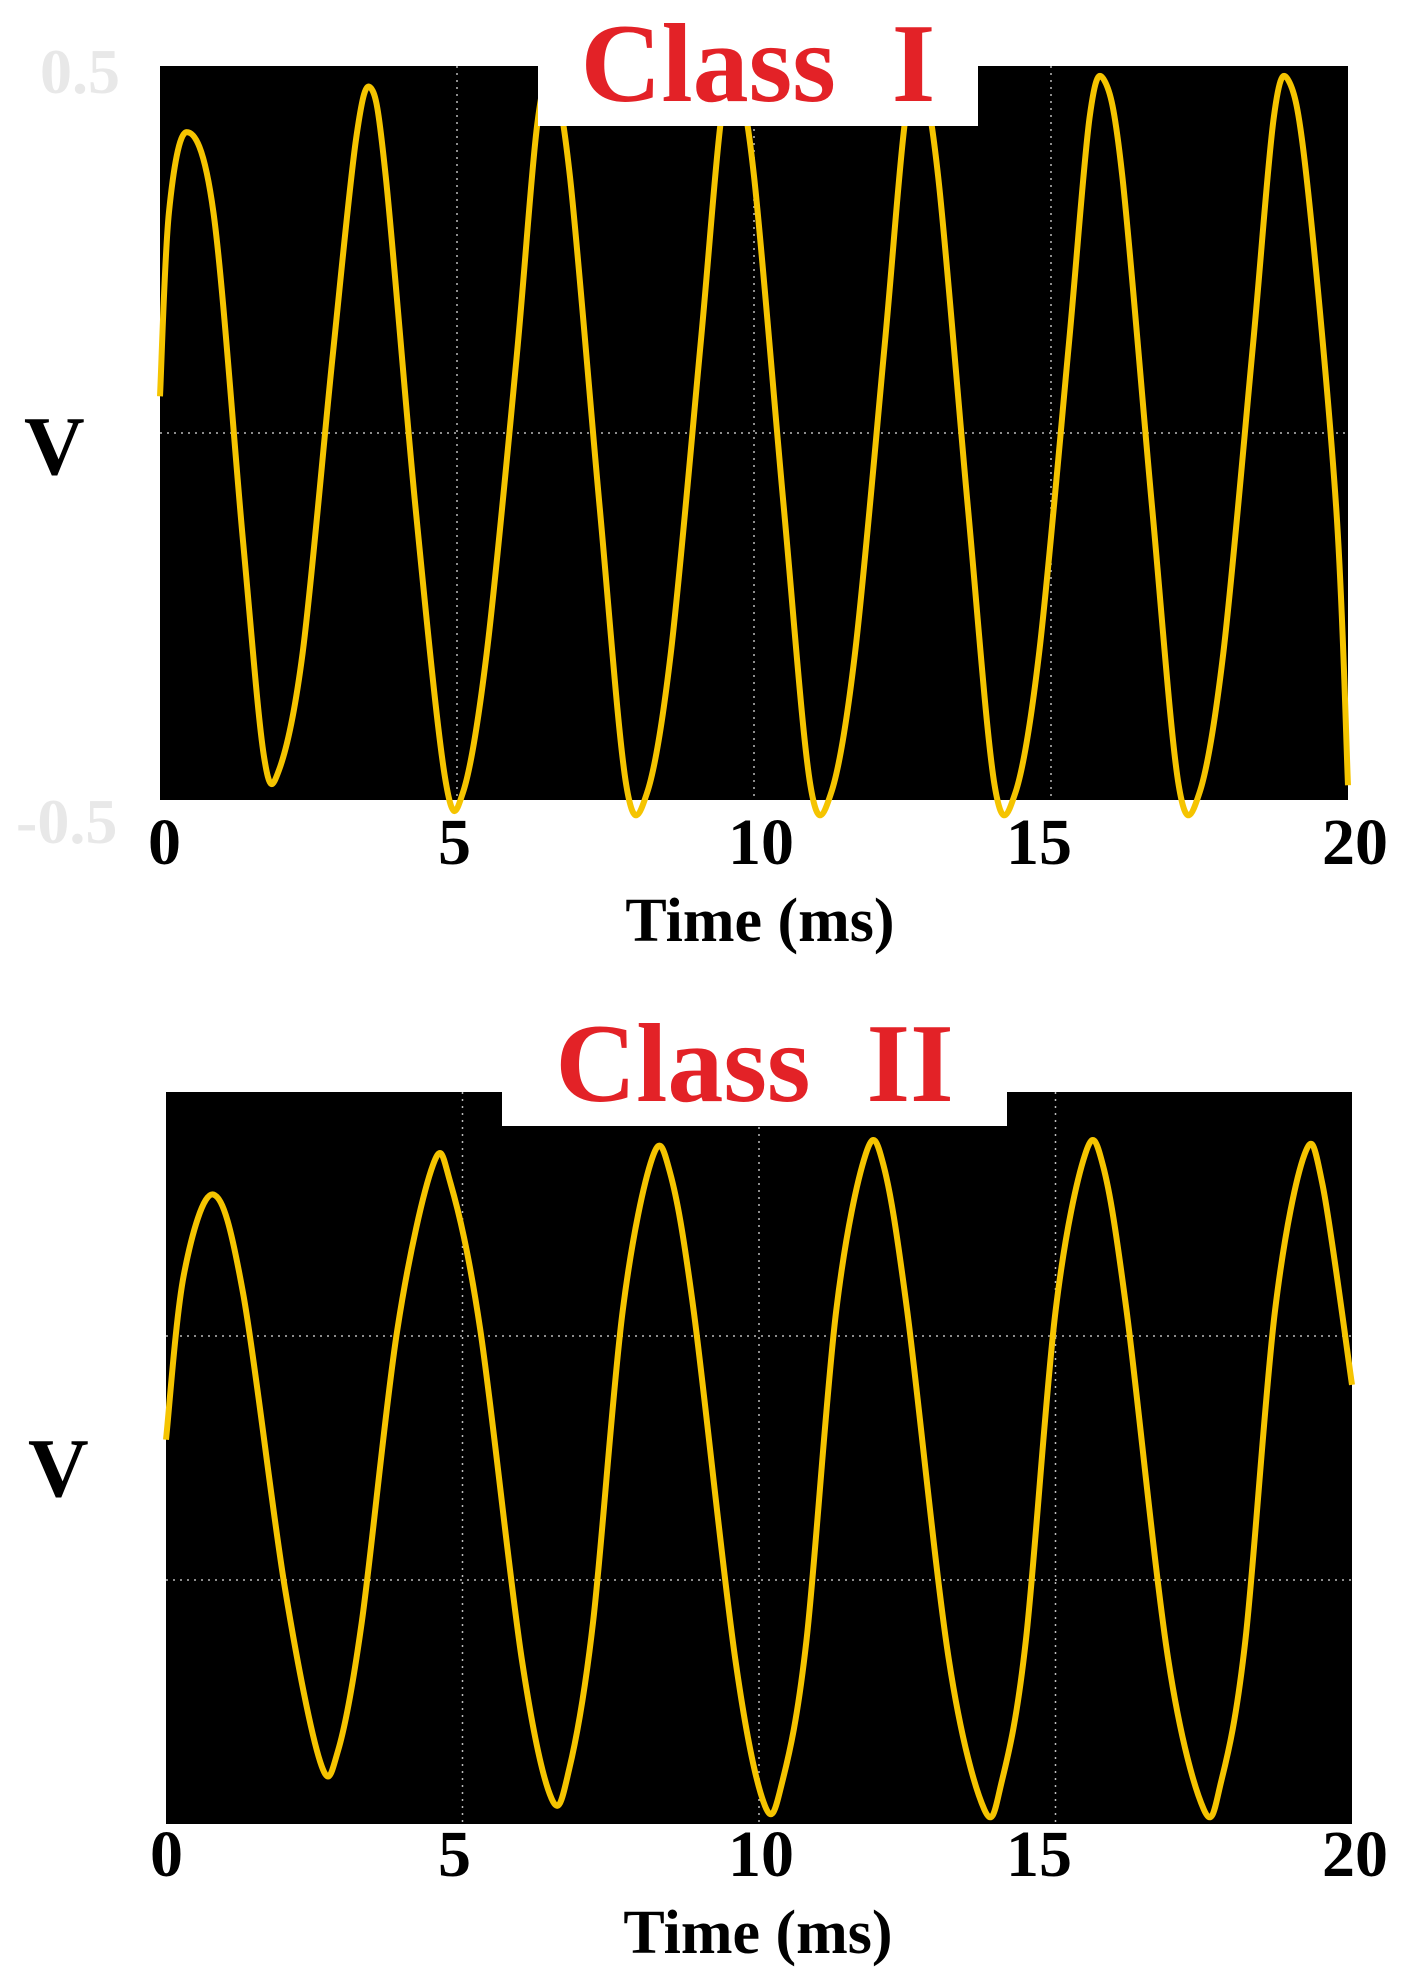 This screenshot has width=1424, height=1985. What do you see at coordinates (67, 821) in the screenshot?
I see `y-tick-faint-bottom: -0.5` at bounding box center [67, 821].